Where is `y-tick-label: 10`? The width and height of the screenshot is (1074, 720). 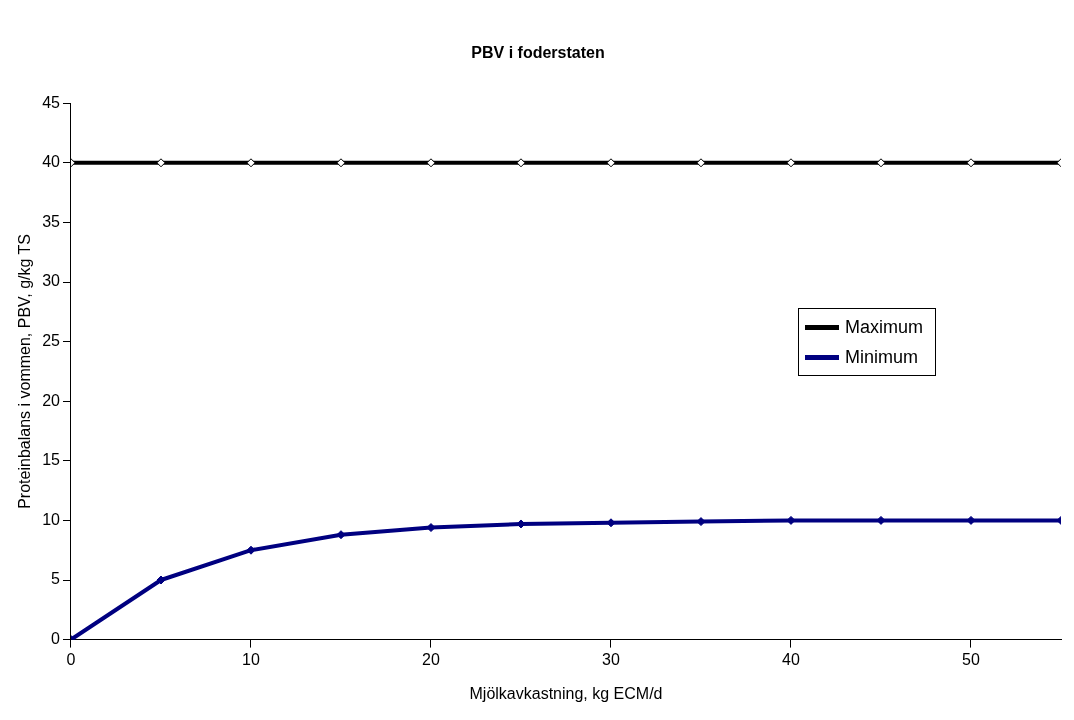 y-tick-label: 10 is located at coordinates (51, 519).